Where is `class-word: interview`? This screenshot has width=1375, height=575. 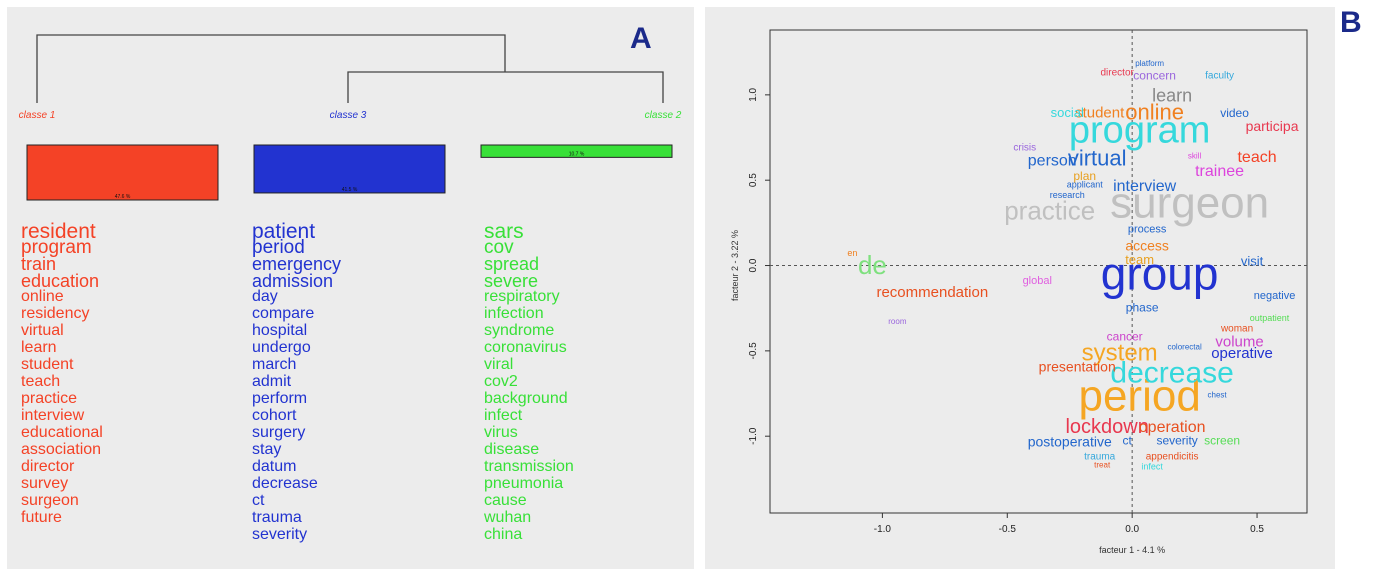 class-word: interview is located at coordinates (53, 415).